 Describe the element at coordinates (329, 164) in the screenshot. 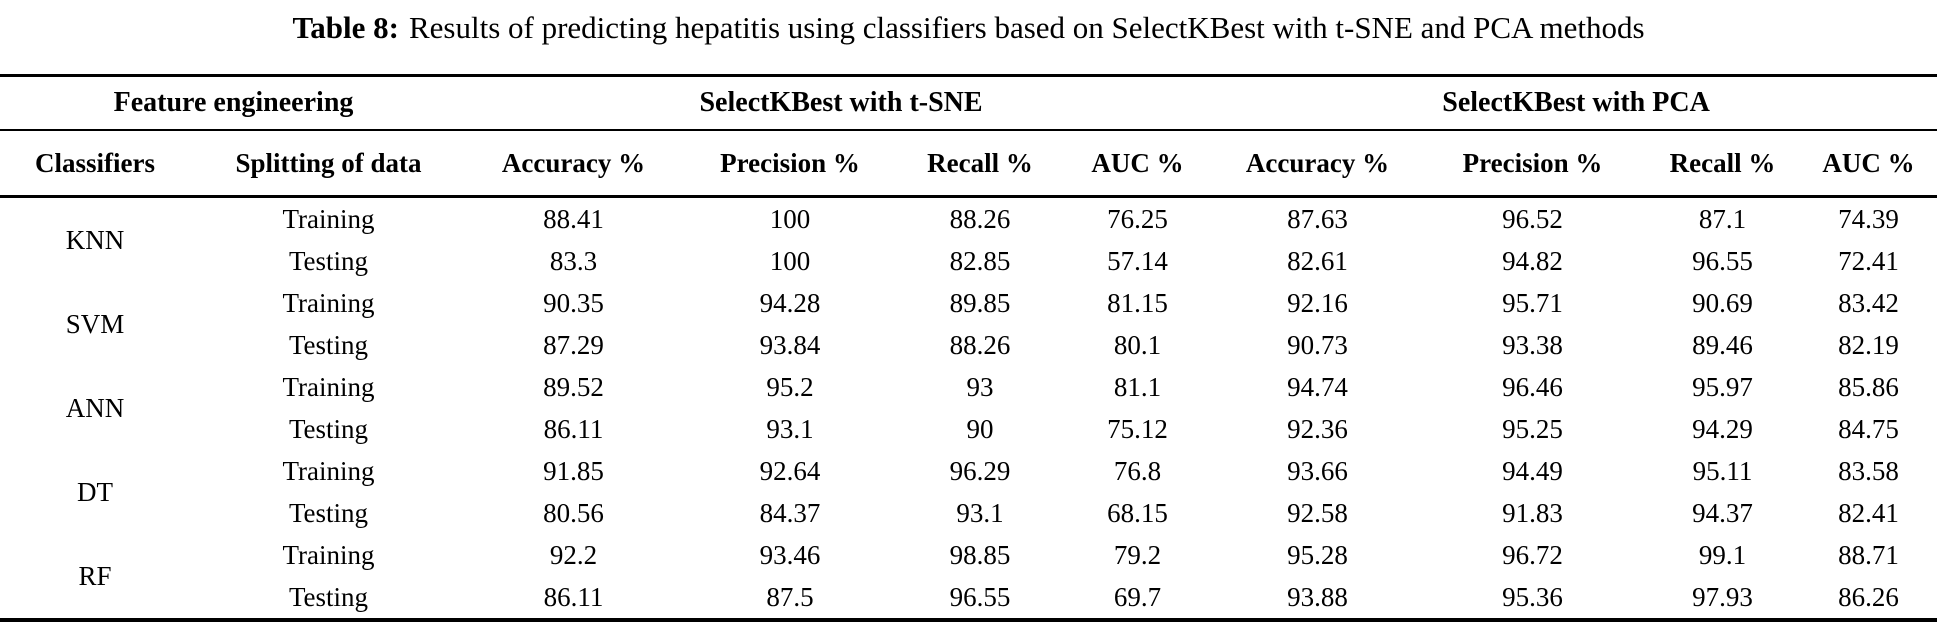

I see `col-header-splitting: Splitting of data` at that location.